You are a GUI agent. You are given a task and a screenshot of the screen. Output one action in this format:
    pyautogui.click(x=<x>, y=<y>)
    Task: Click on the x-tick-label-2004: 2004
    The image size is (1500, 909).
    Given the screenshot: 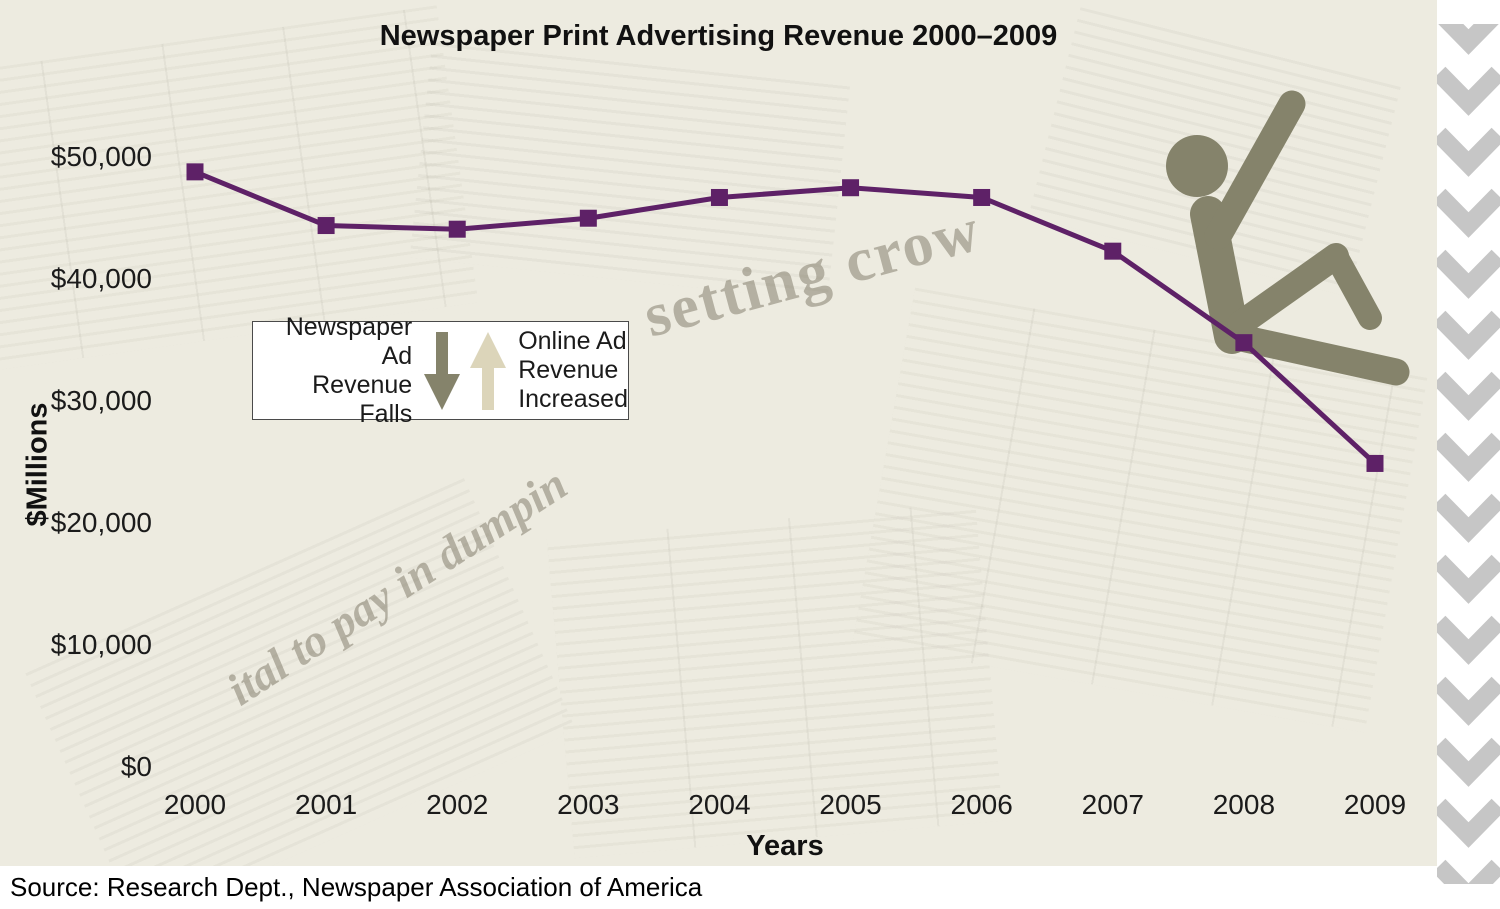 What is the action you would take?
    pyautogui.click(x=719, y=804)
    